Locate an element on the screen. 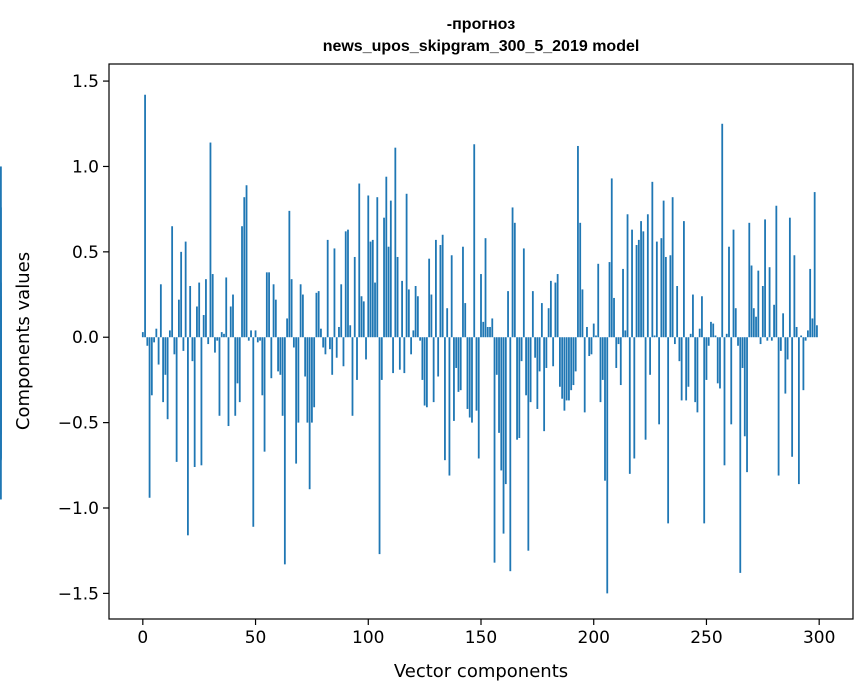 Image resolution: width=867 pixels, height=696 pixels. y-tick-label: 1.5 is located at coordinates (85, 82).